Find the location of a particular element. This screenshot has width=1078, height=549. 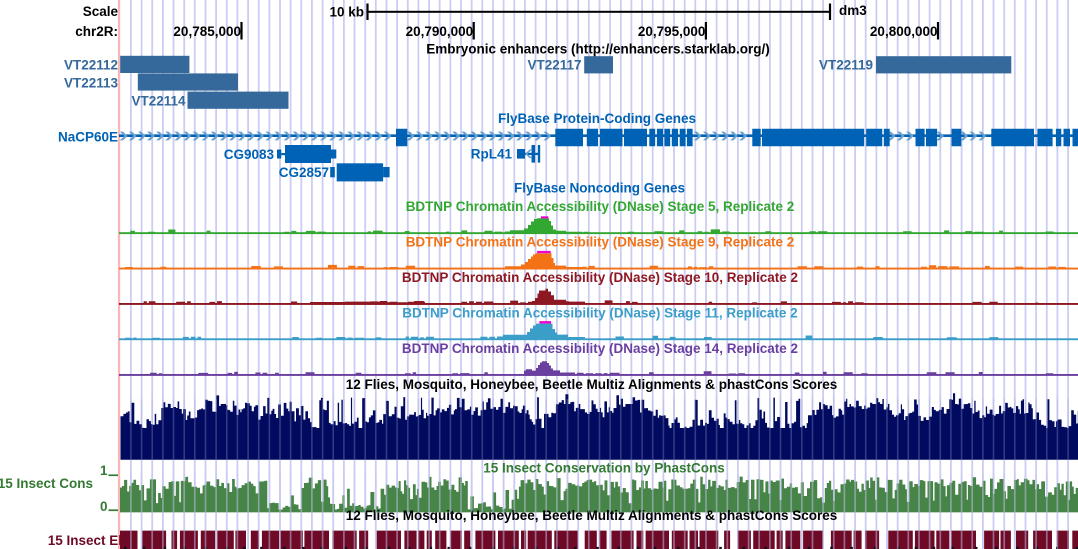

svg-text: VT22112 is located at coordinates (91, 65).